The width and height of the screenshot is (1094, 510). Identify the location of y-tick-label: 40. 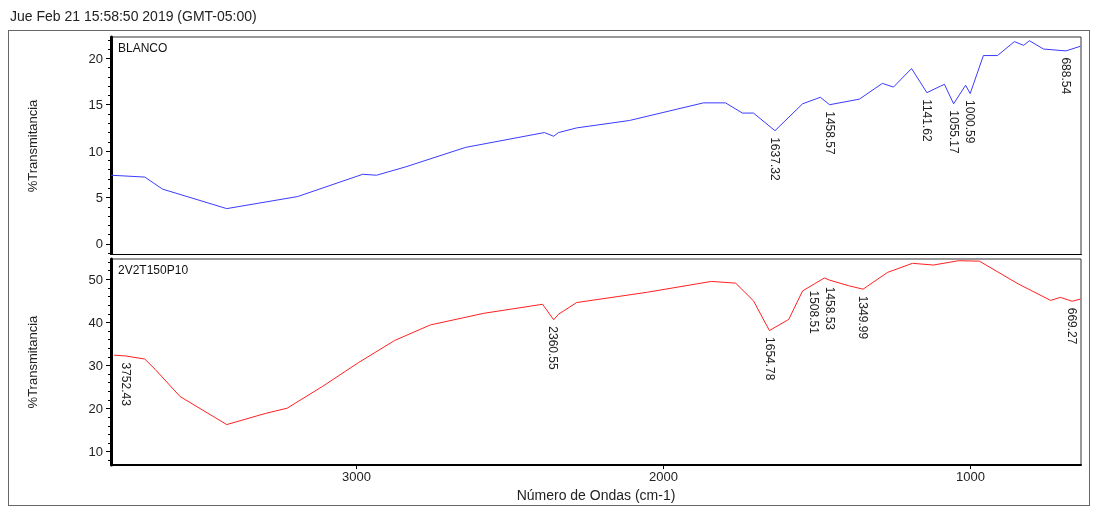
(95, 322).